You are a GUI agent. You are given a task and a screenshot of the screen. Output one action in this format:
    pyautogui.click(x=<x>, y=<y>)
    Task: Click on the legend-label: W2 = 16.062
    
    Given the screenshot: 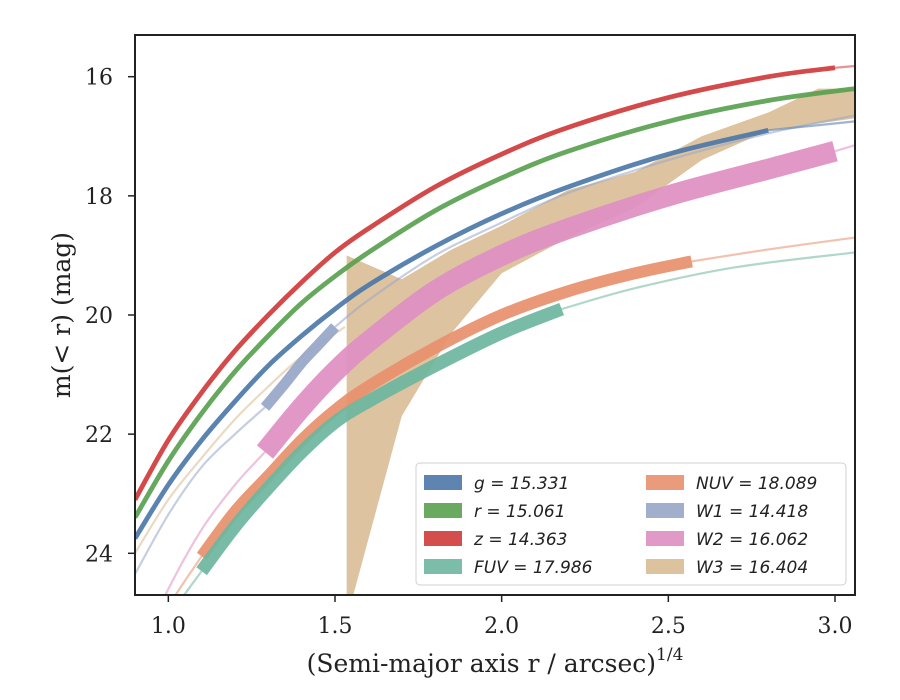 What is the action you would take?
    pyautogui.click(x=752, y=540)
    